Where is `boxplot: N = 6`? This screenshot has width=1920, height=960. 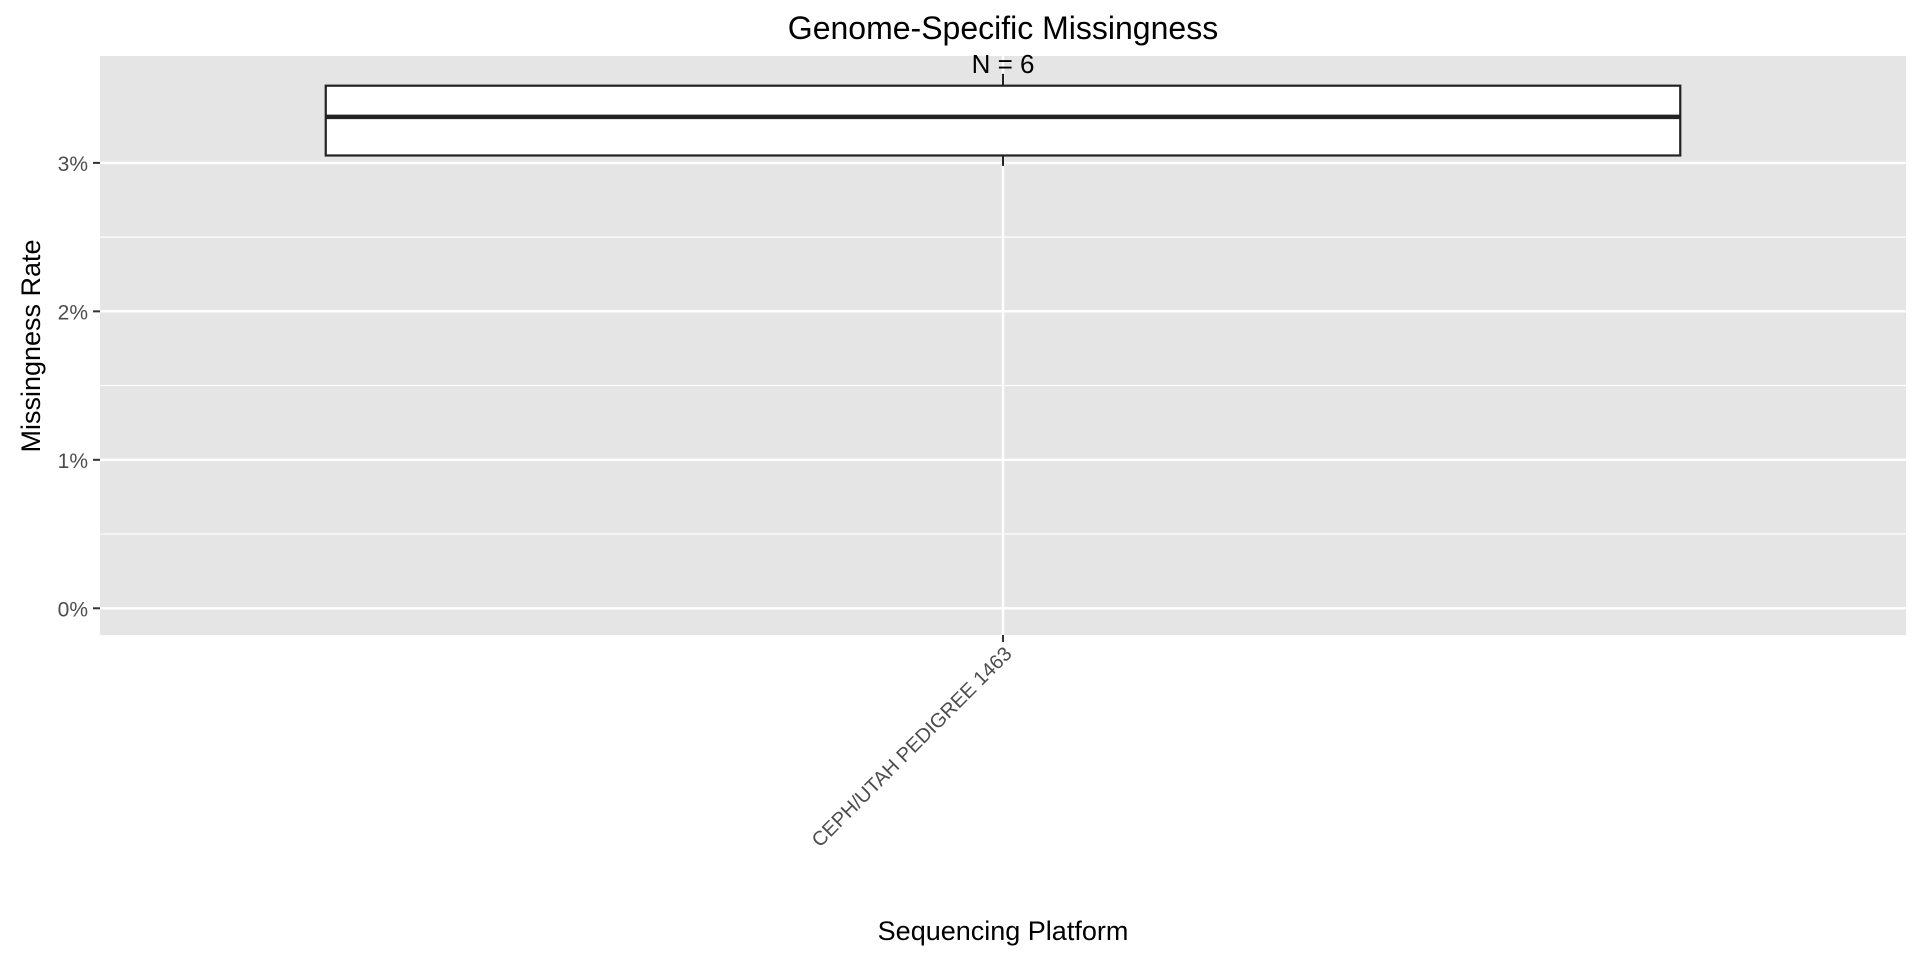
boxplot: N = 6 is located at coordinates (1003, 107).